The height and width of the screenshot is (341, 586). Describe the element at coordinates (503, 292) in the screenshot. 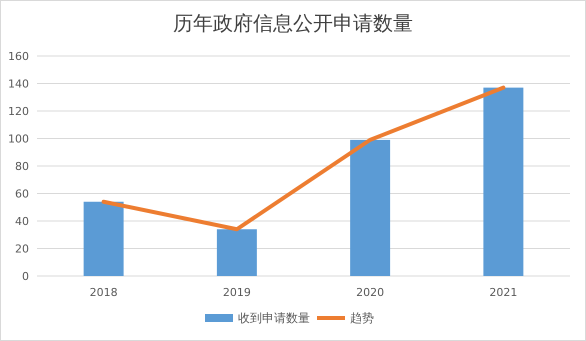

I see `x-tick-label: 2021` at that location.